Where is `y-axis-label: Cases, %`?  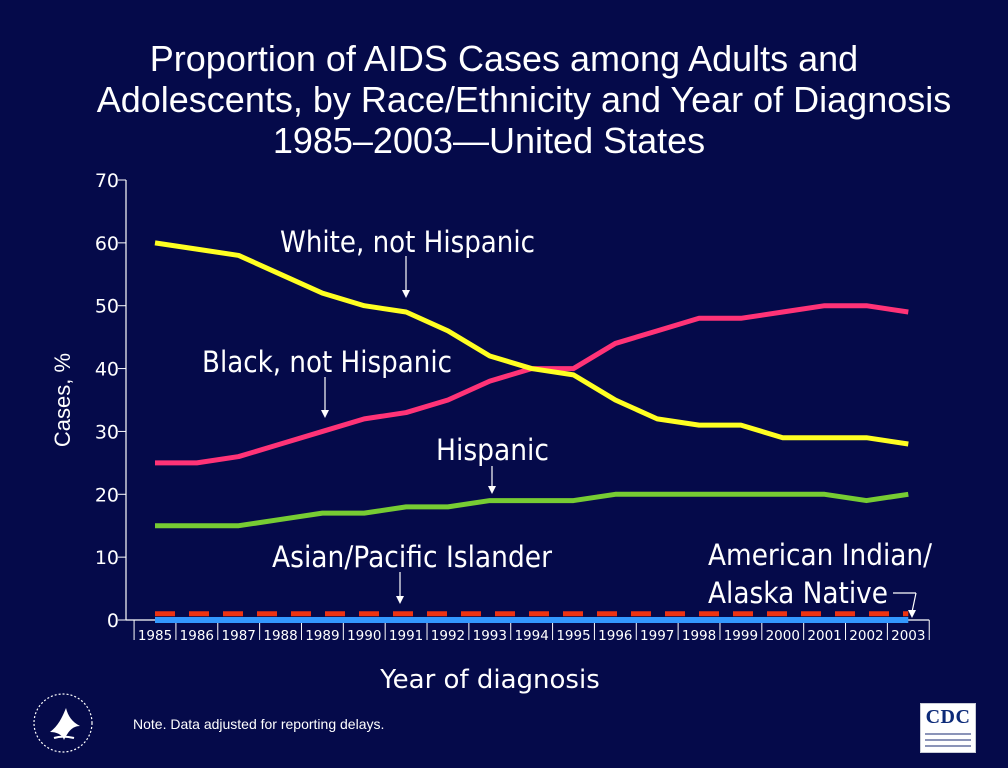 y-axis-label: Cases, % is located at coordinates (62, 400).